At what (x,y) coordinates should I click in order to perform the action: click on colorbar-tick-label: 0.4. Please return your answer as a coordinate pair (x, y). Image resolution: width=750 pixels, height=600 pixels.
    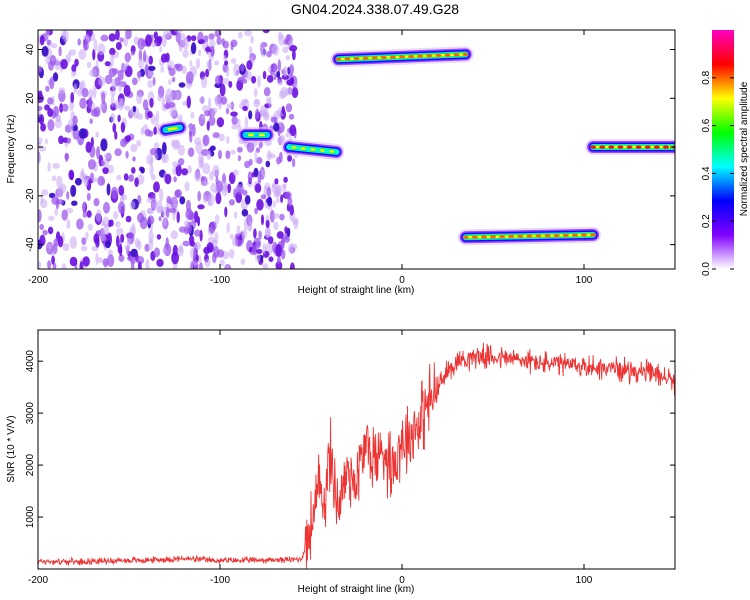
    Looking at the image, I should click on (706, 173).